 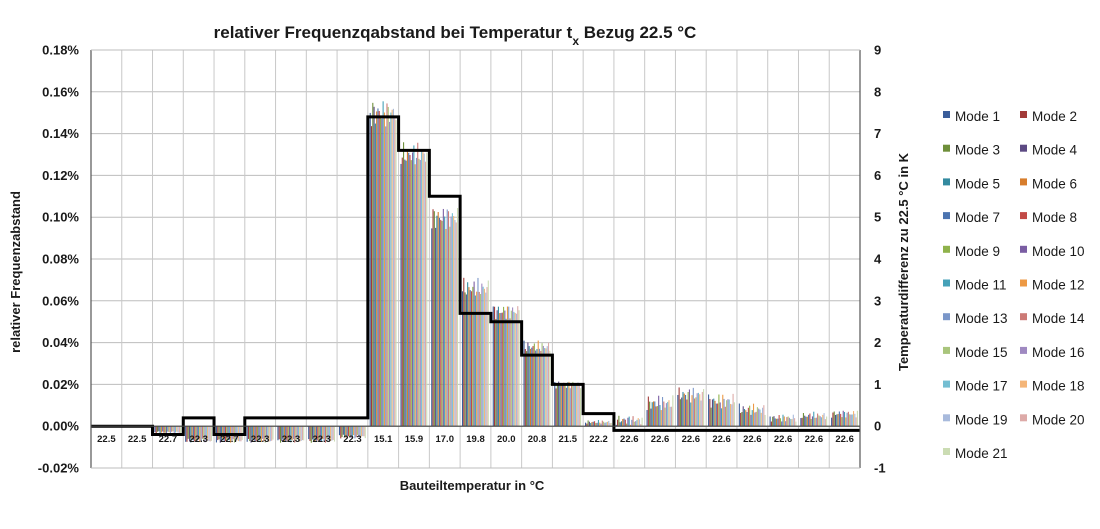 I want to click on y2-tick-label: -1, so click(x=880, y=468).